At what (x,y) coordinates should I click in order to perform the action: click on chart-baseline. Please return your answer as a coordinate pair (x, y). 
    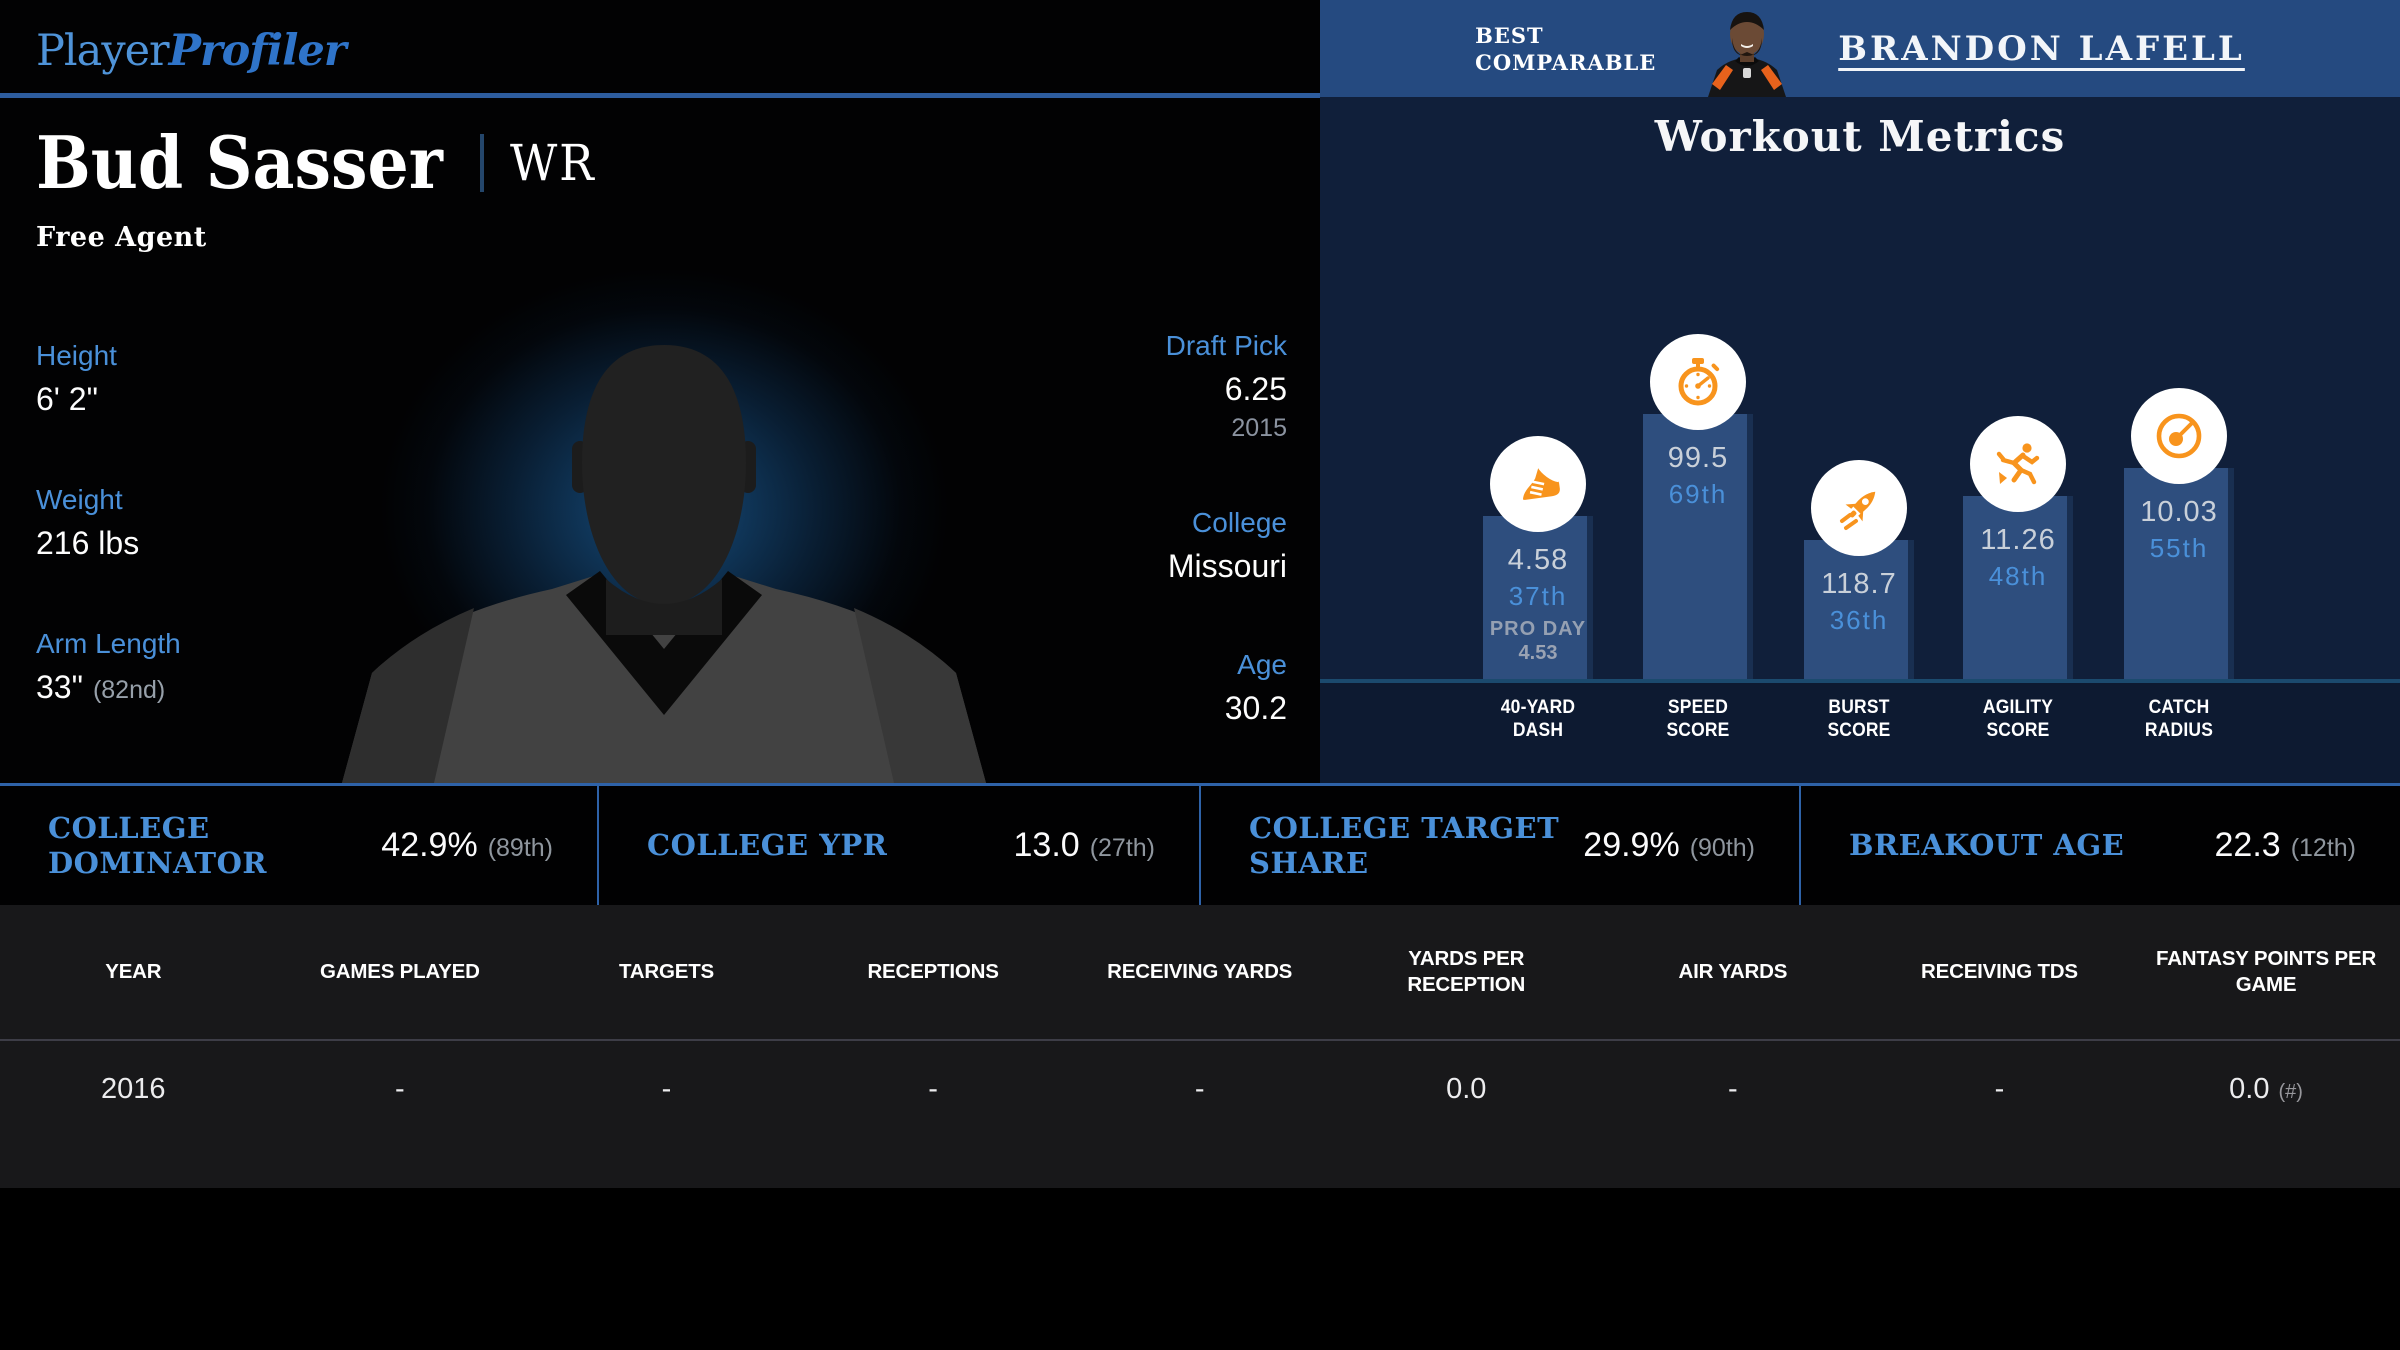
    Looking at the image, I should click on (1860, 681).